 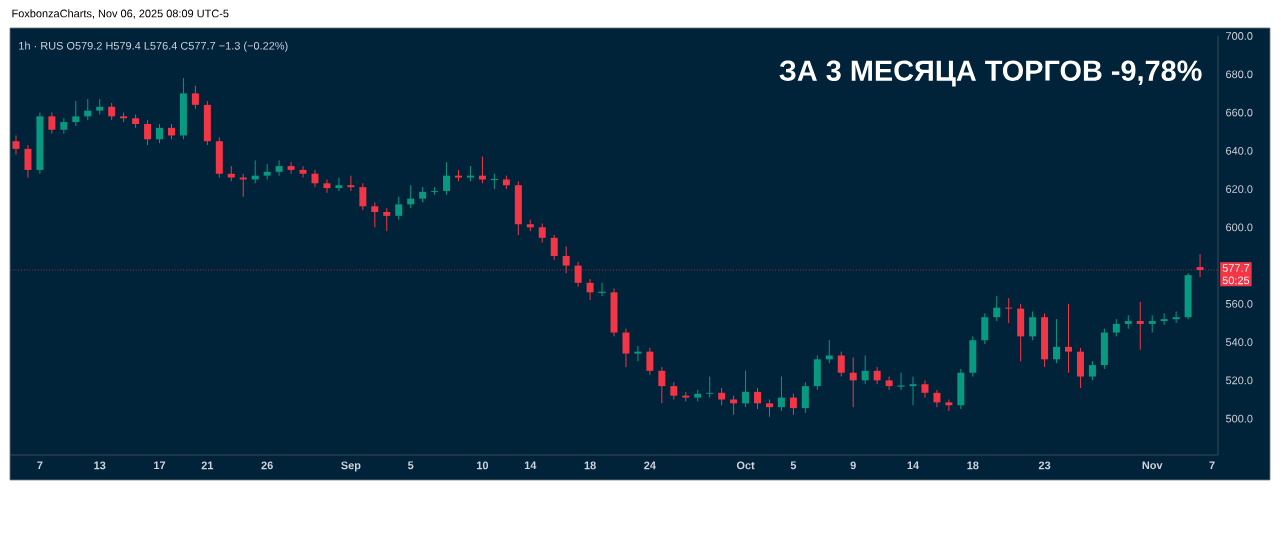 What do you see at coordinates (207, 465) in the screenshot?
I see `x-tick-label: 21` at bounding box center [207, 465].